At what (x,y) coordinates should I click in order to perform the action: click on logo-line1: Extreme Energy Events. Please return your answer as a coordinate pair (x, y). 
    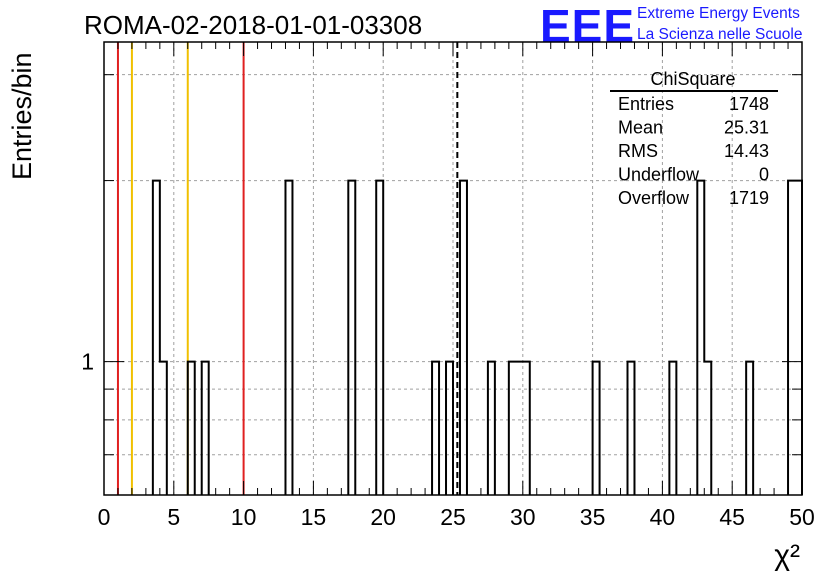
    Looking at the image, I should click on (718, 13).